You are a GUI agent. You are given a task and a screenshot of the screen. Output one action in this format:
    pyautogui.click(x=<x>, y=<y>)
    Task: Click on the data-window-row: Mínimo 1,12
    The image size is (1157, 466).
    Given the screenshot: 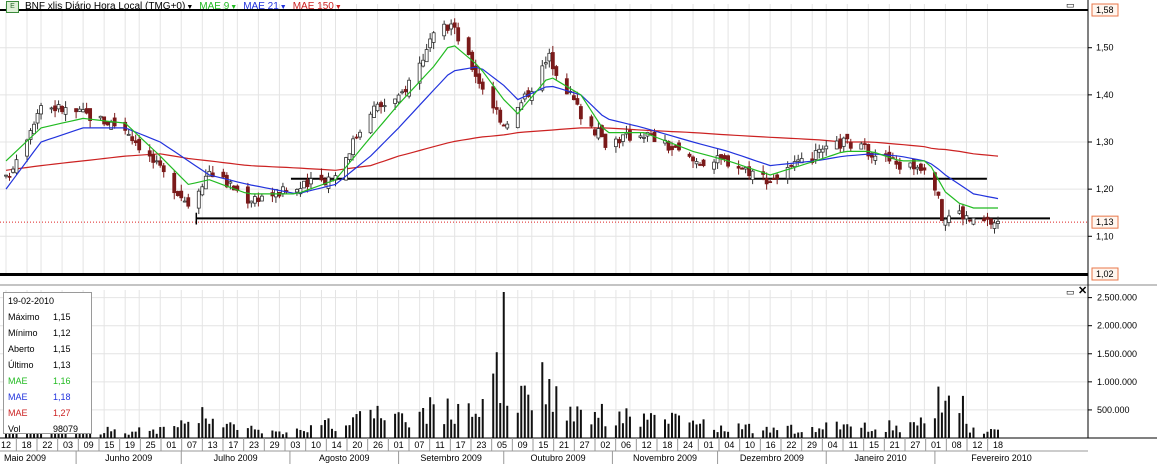 What is the action you would take?
    pyautogui.click(x=39, y=333)
    